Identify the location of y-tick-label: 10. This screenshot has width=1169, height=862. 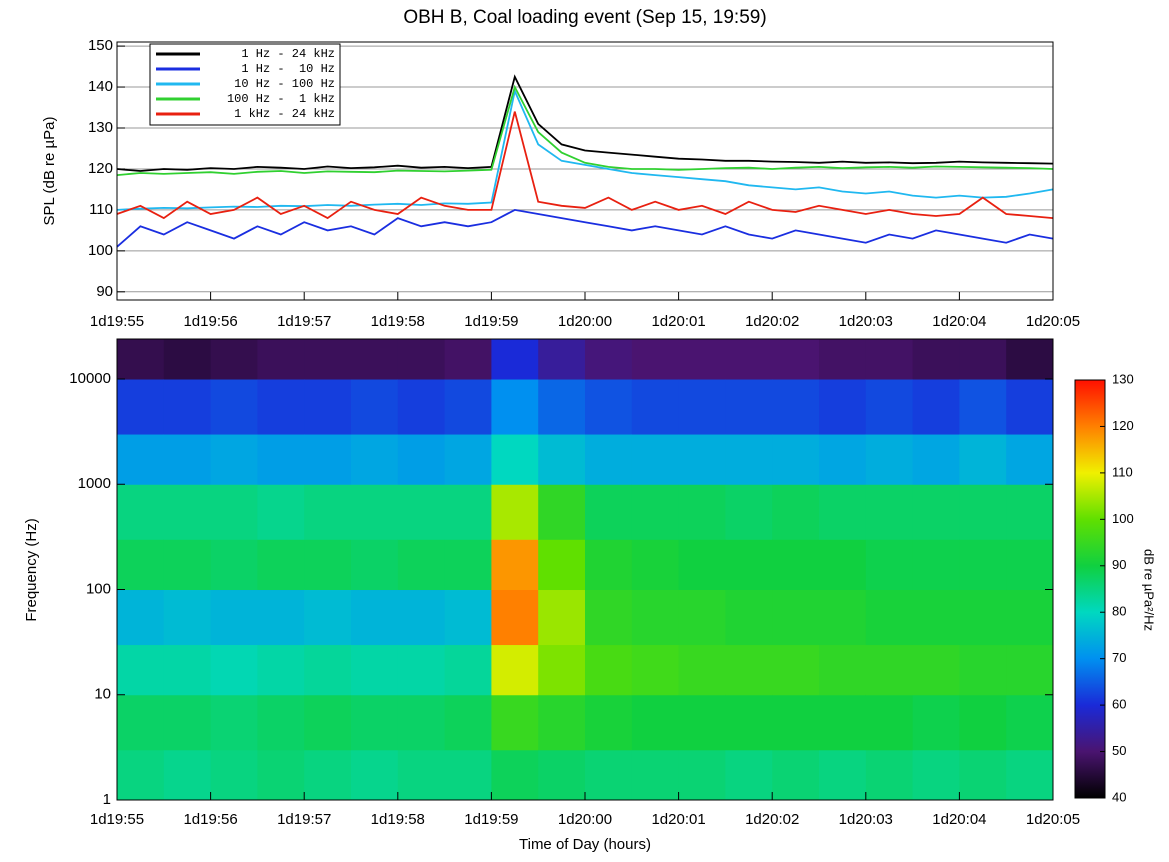
(102, 694).